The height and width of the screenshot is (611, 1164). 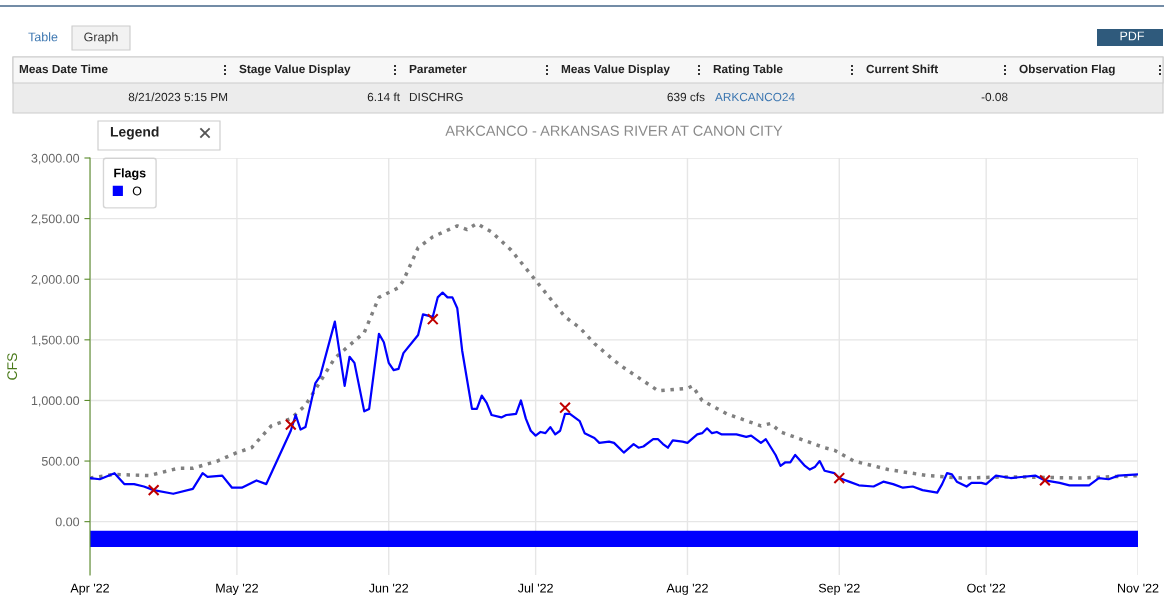 What do you see at coordinates (1138, 588) in the screenshot?
I see `x-tick-label: Nov '22` at bounding box center [1138, 588].